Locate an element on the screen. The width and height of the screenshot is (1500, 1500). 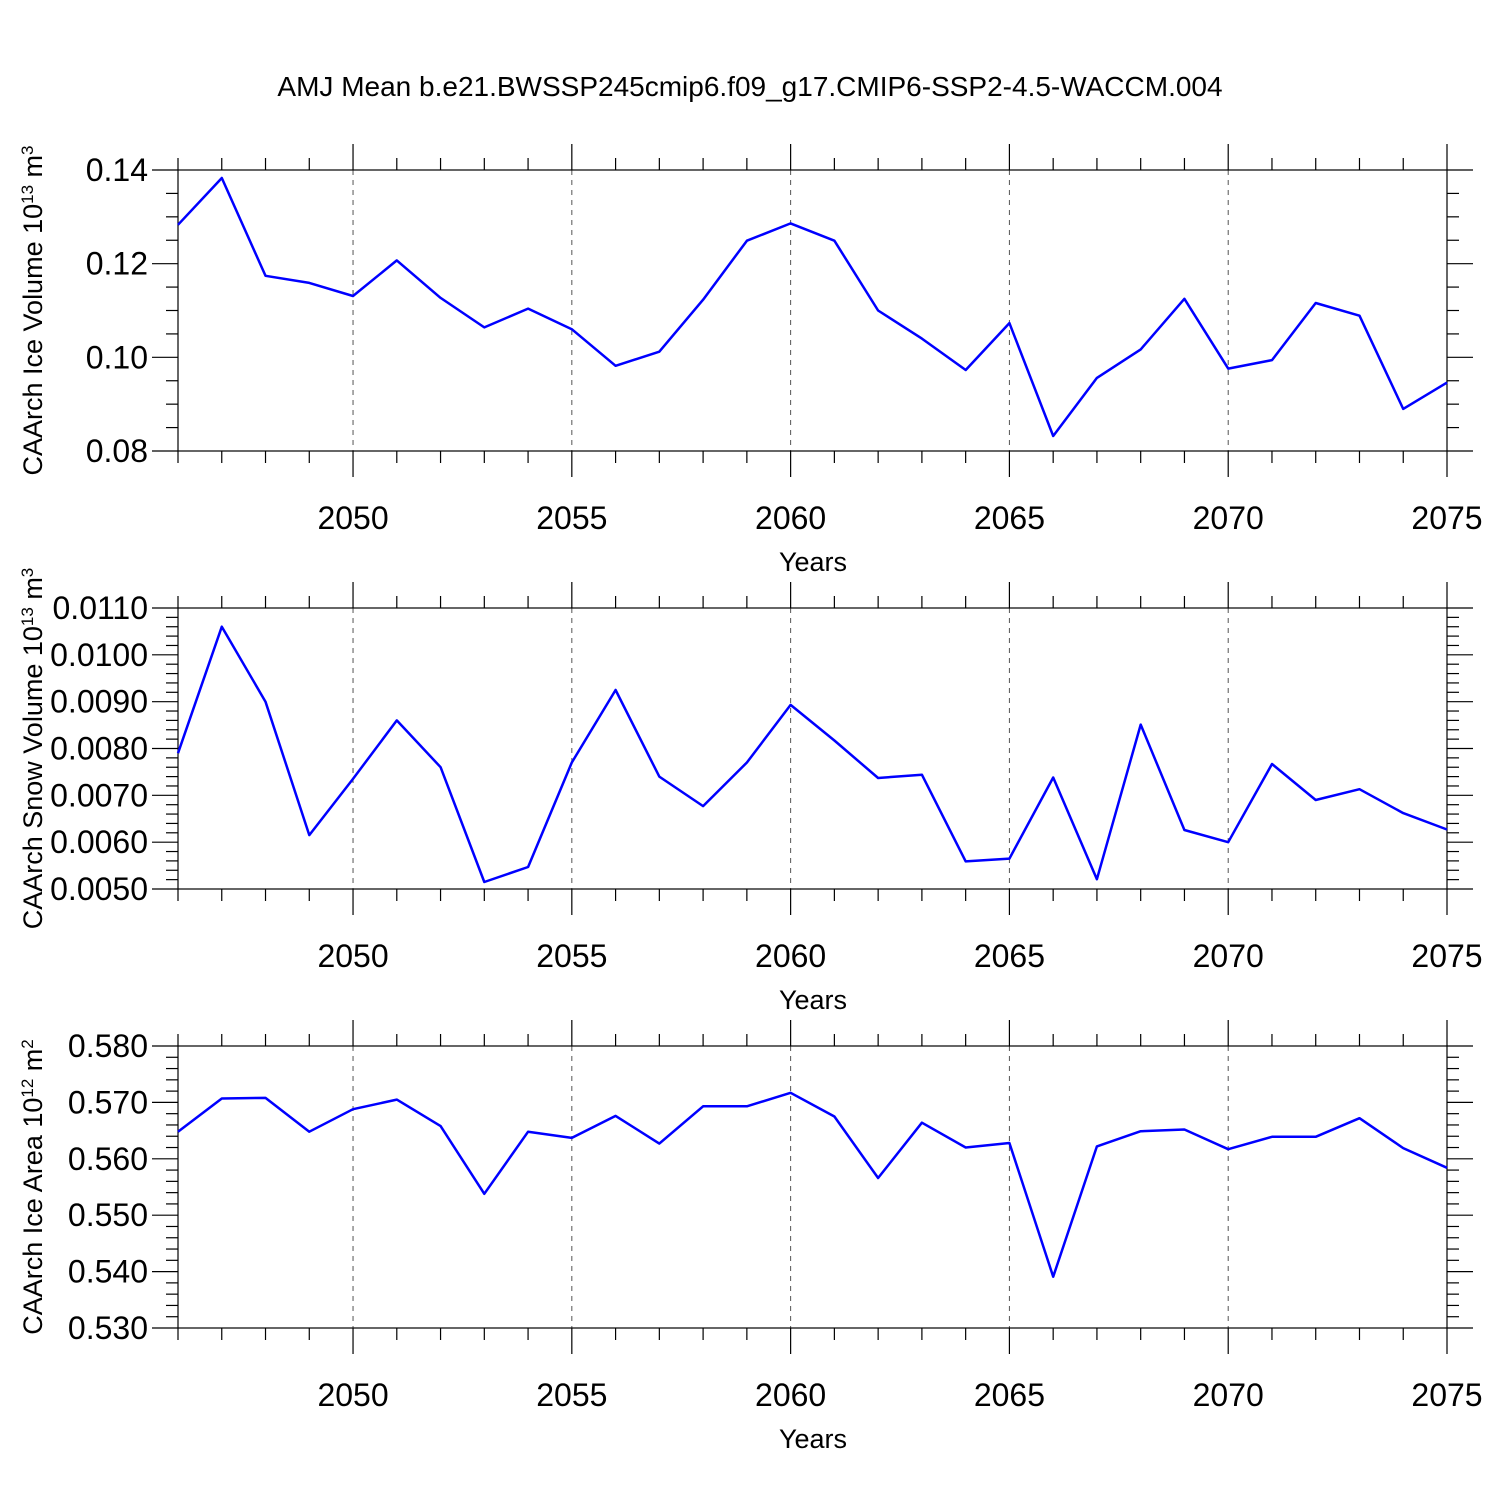
y-tick-label: 0.540 is located at coordinates (108, 1272).